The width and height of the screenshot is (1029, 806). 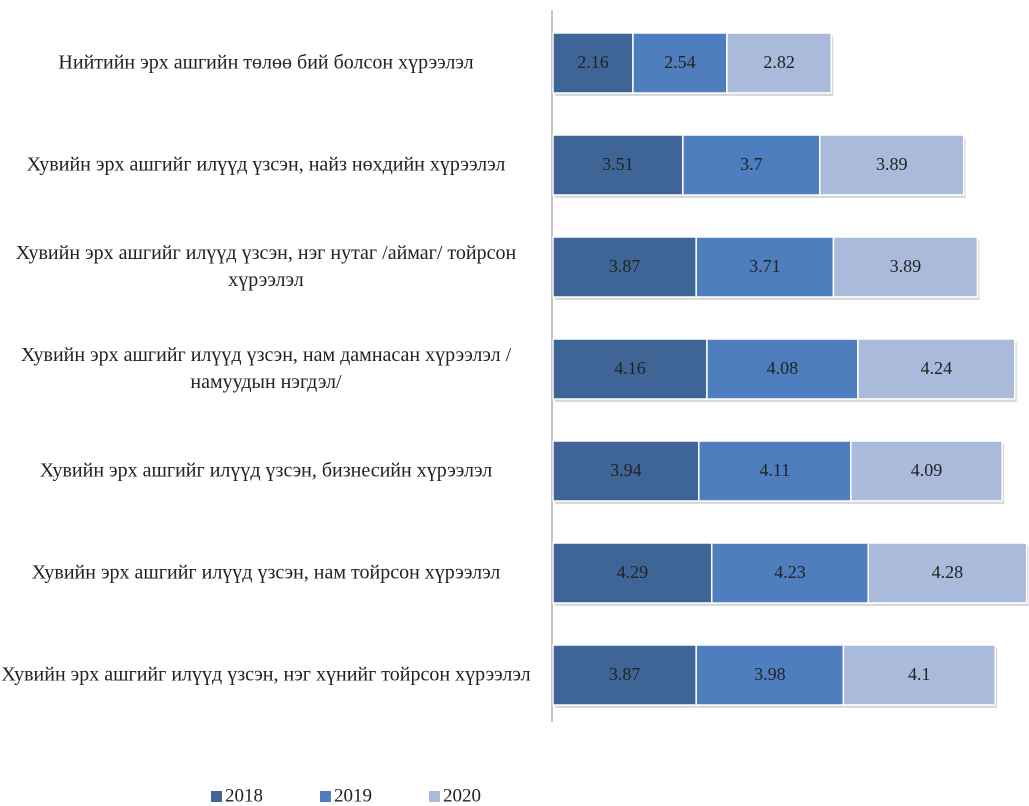 I want to click on bar-value-label: 4.16, so click(x=630, y=368).